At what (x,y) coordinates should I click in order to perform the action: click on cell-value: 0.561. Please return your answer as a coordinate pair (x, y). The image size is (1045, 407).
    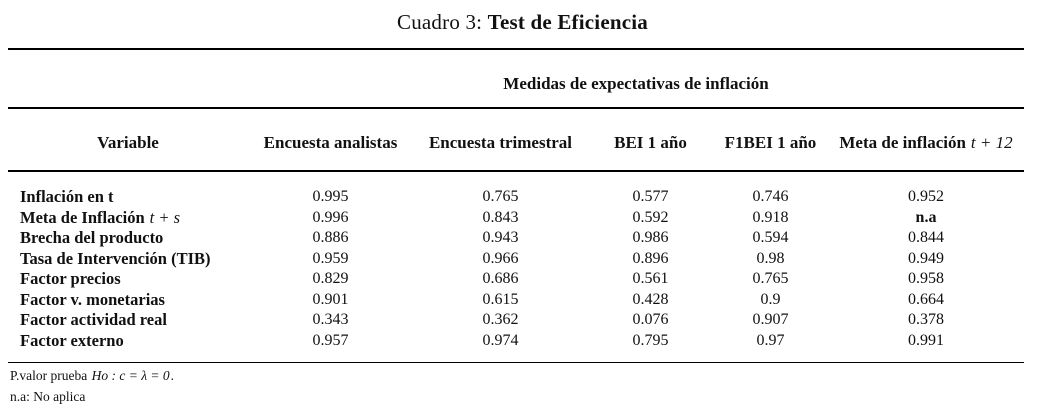
    Looking at the image, I should click on (650, 279).